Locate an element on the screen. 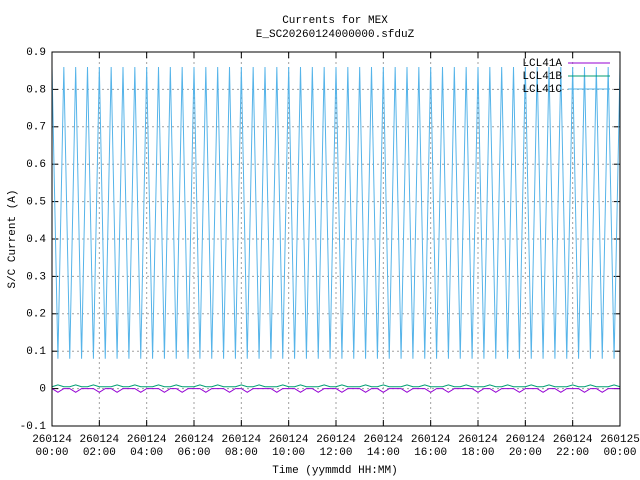 The image size is (640, 480). y-tick-label: 0.9 is located at coordinates (36, 53).